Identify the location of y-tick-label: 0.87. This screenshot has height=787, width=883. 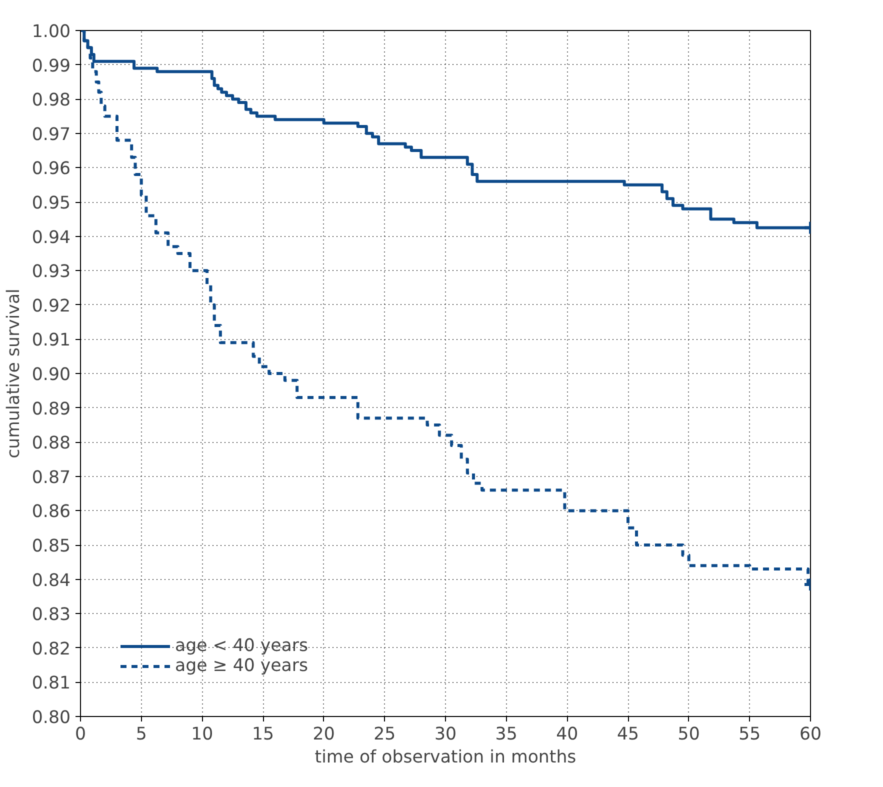
(51, 478).